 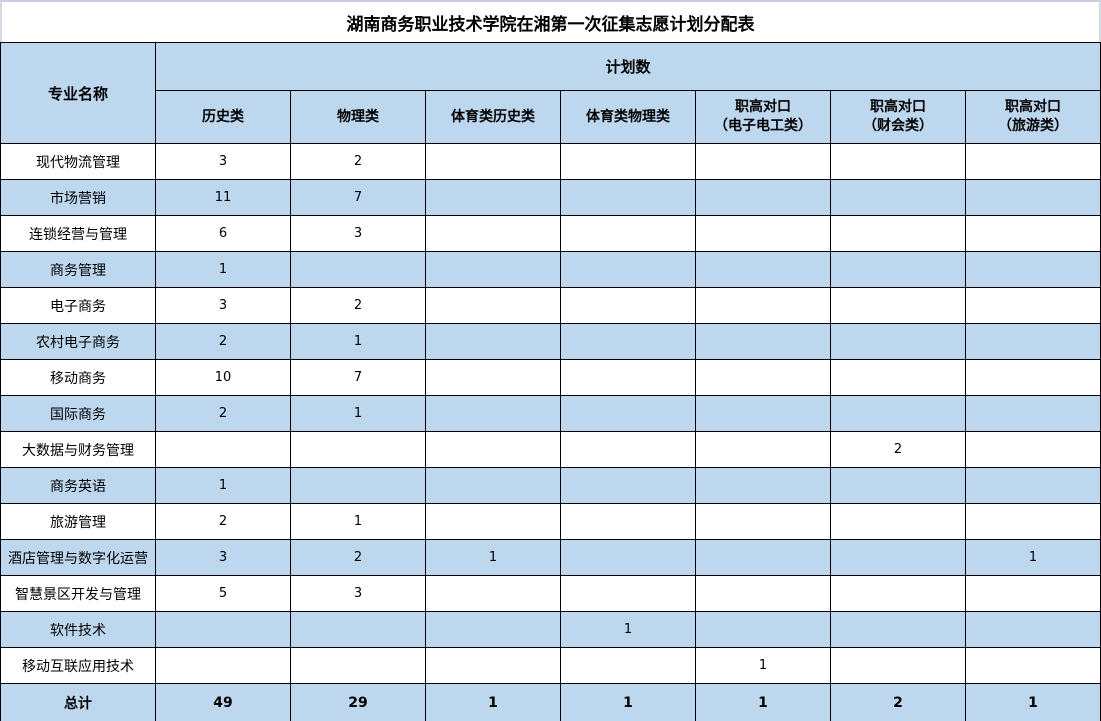 What do you see at coordinates (78, 665) in the screenshot?
I see `major-name-cell: 移动互联应用技术` at bounding box center [78, 665].